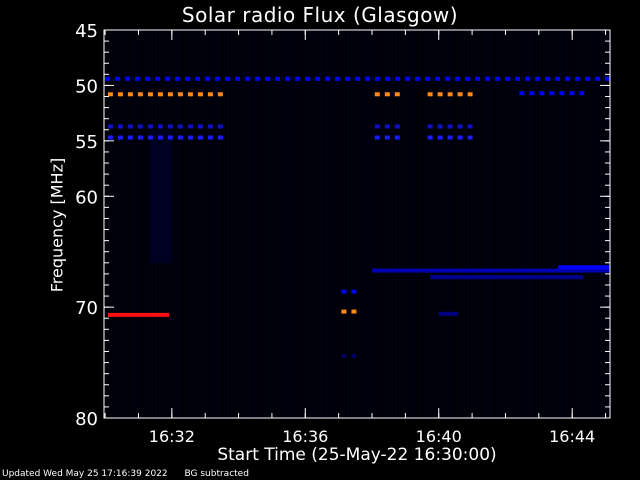  What do you see at coordinates (86, 31) in the screenshot?
I see `y-tick-label: 45` at bounding box center [86, 31].